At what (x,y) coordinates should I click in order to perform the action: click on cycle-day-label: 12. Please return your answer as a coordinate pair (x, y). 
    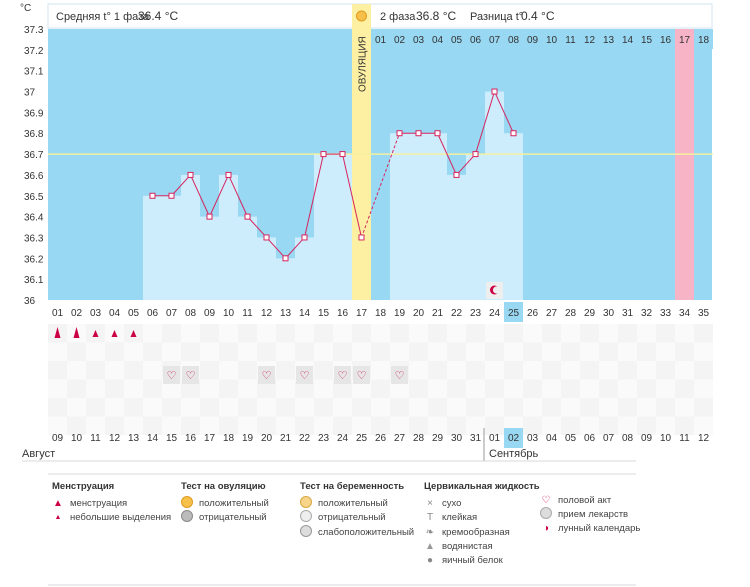
    Looking at the image, I should click on (267, 313).